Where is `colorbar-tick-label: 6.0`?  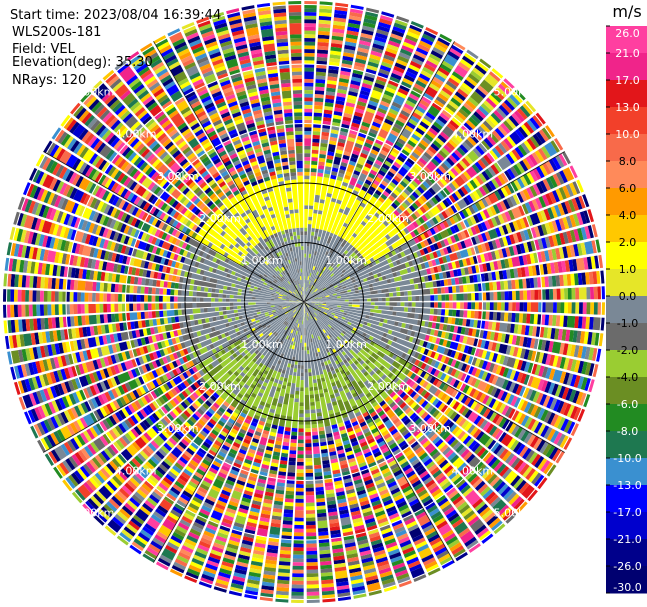 colorbar-tick-label: 6.0 is located at coordinates (628, 188).